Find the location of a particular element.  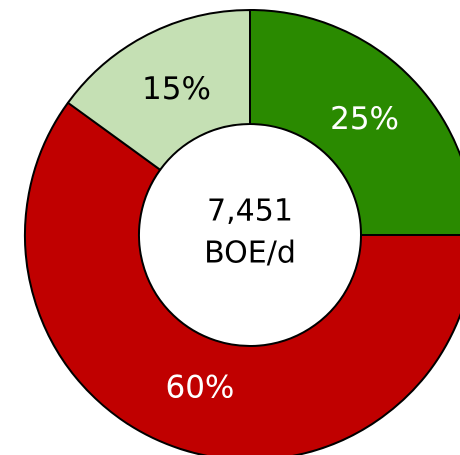

center-unit: BOE/d is located at coordinates (250, 253).